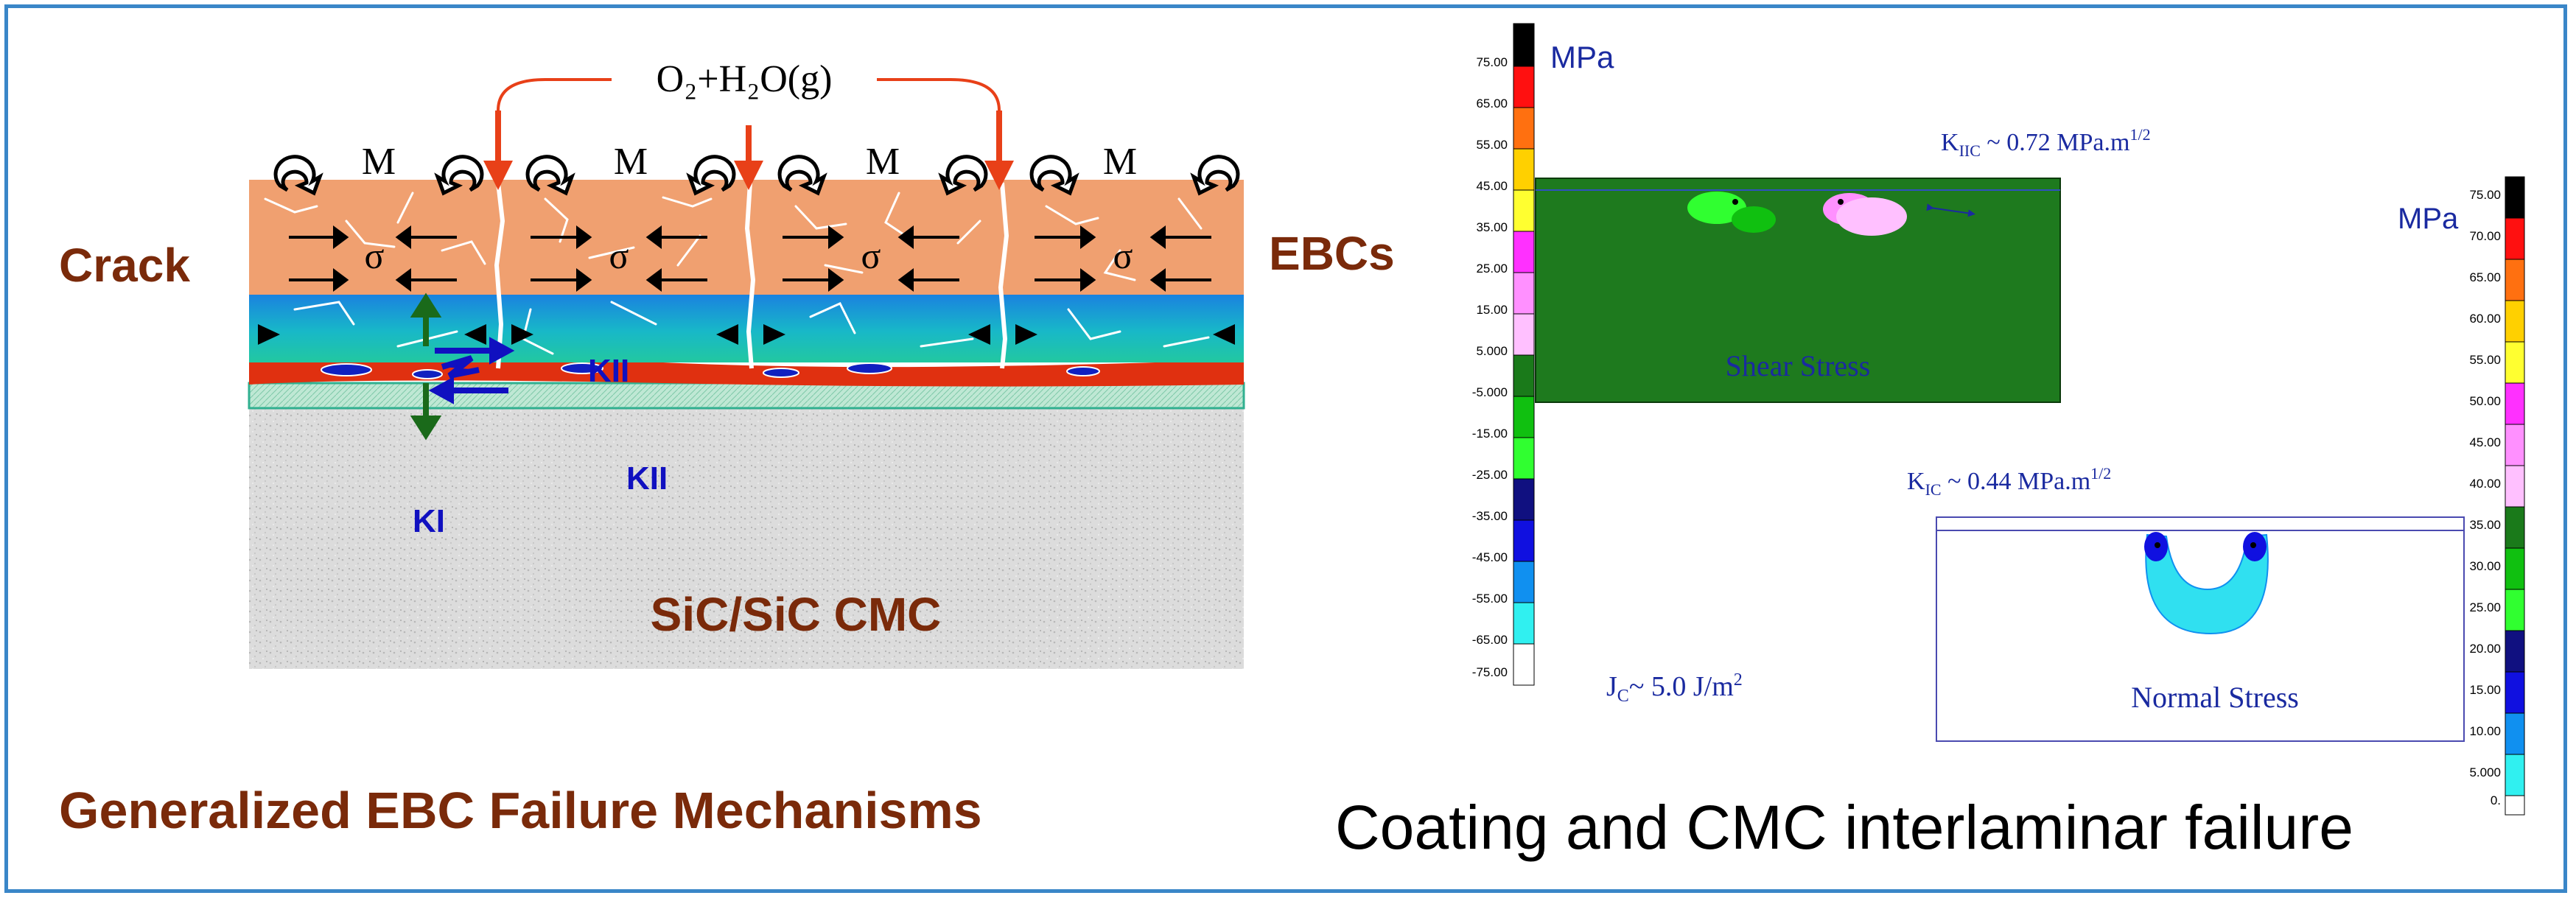  What do you see at coordinates (647, 478) in the screenshot?
I see `k2-lower-label: KII` at bounding box center [647, 478].